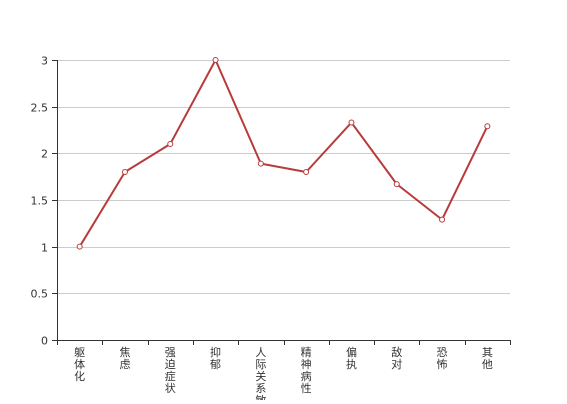 The height and width of the screenshot is (404, 567). I want to click on x-tick-label: 敌对, so click(396, 358).